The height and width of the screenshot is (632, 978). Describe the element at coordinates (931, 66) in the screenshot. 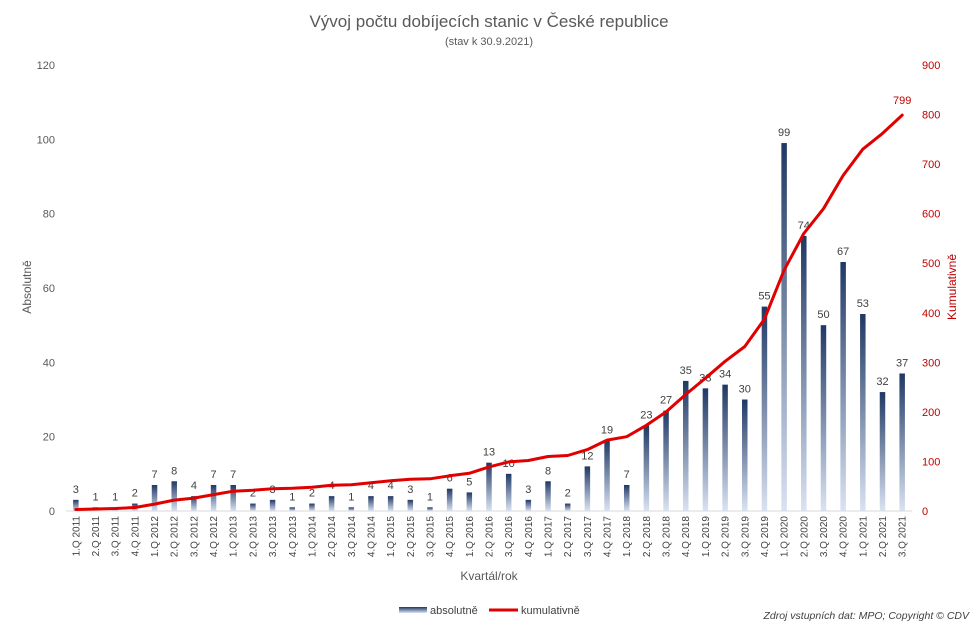

I see `y2-tick-label: 900` at that location.